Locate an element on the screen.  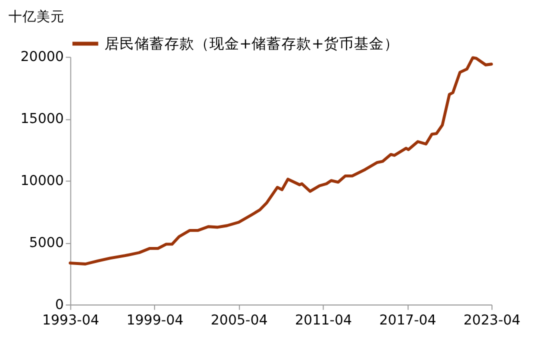
x-tick-label: 1999-04 is located at coordinates (155, 320).